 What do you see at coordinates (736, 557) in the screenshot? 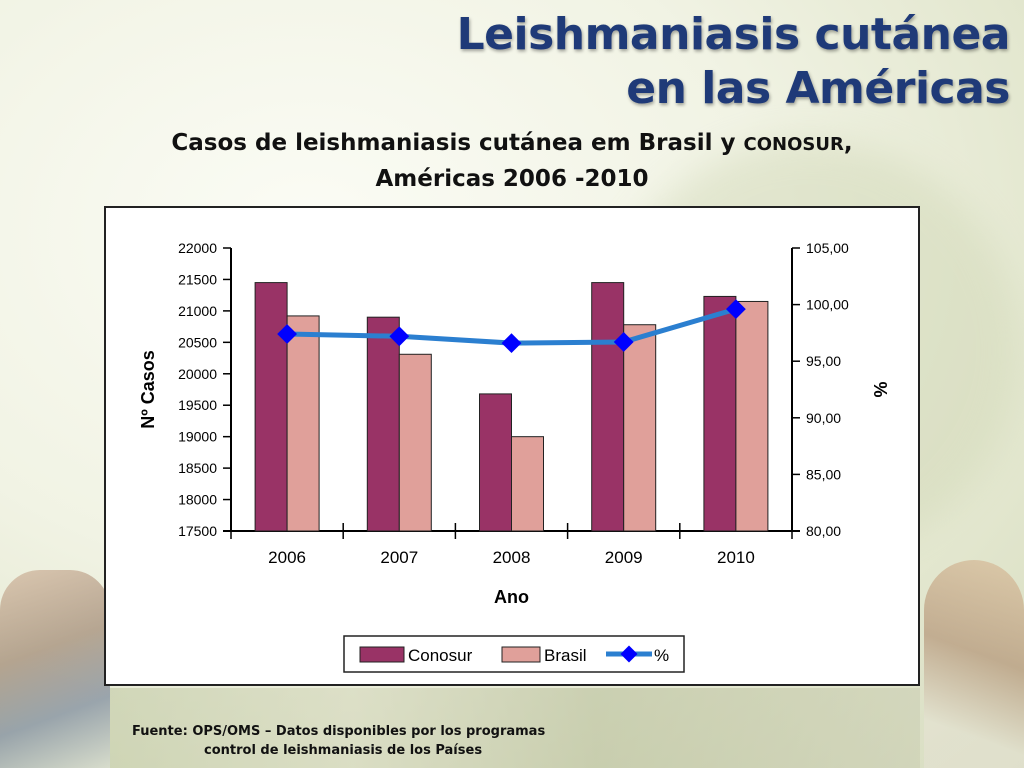
I see `x-tick-label: 2010` at bounding box center [736, 557].